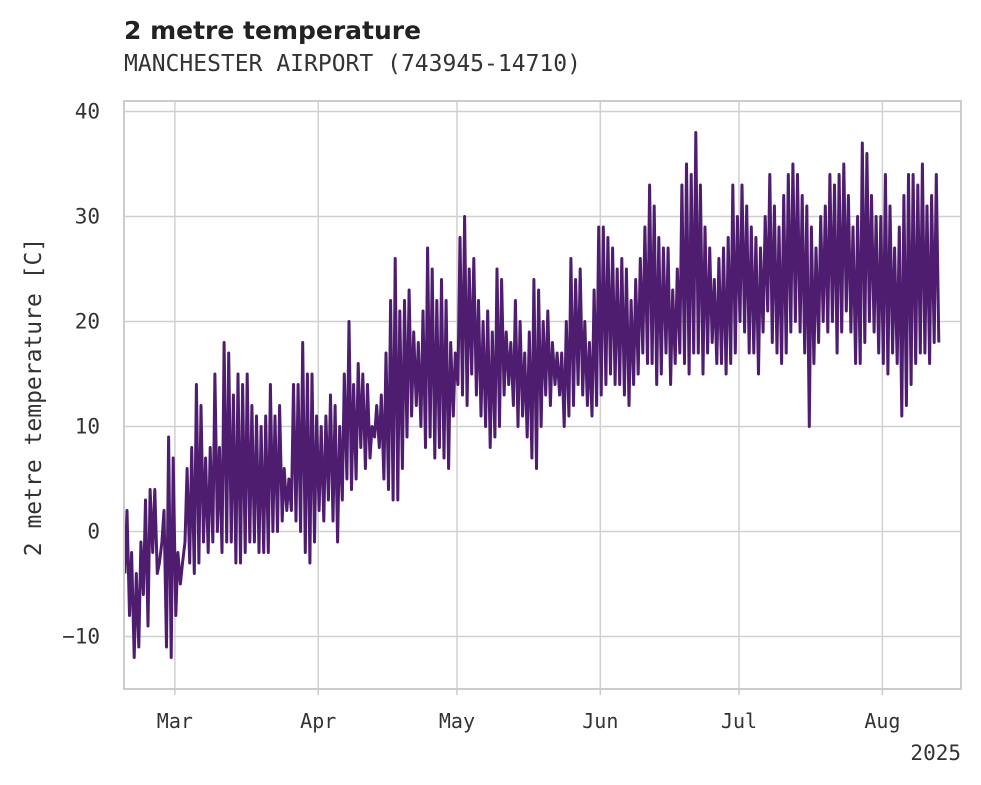  What do you see at coordinates (600, 721) in the screenshot?
I see `x-tick-label: Jun` at bounding box center [600, 721].